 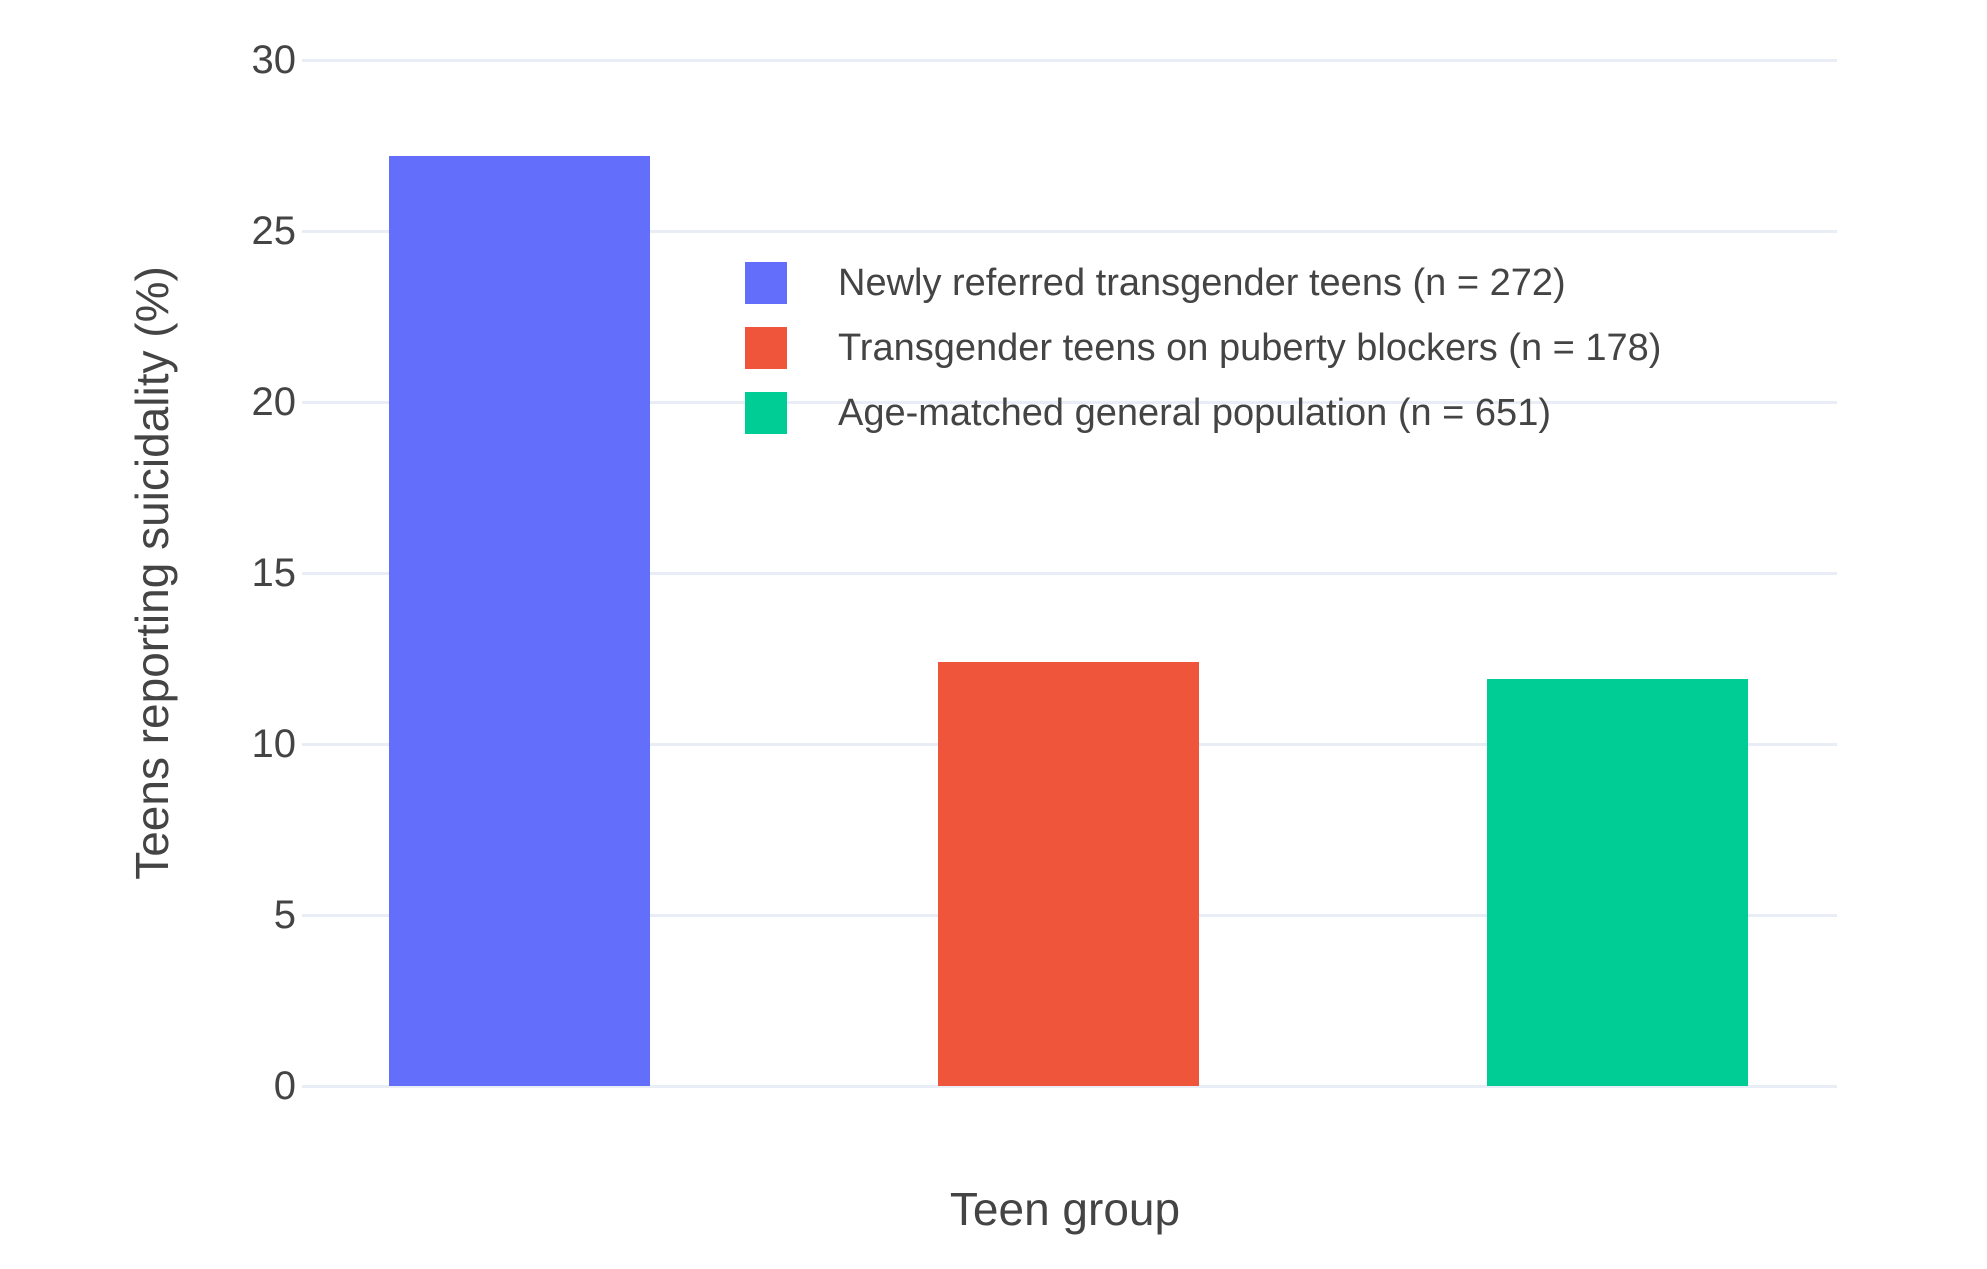 What do you see at coordinates (284, 1086) in the screenshot?
I see `y-tick-label-0: 0` at bounding box center [284, 1086].